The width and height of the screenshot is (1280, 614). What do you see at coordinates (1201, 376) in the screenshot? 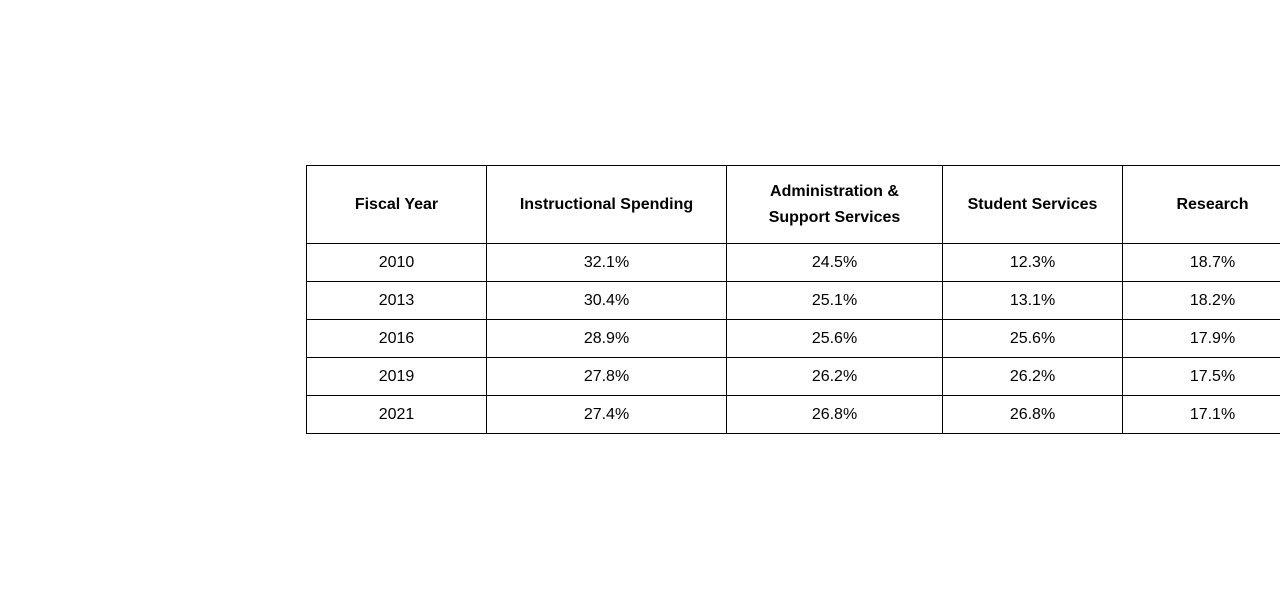
I see `table-cell: 17.5%` at bounding box center [1201, 376].